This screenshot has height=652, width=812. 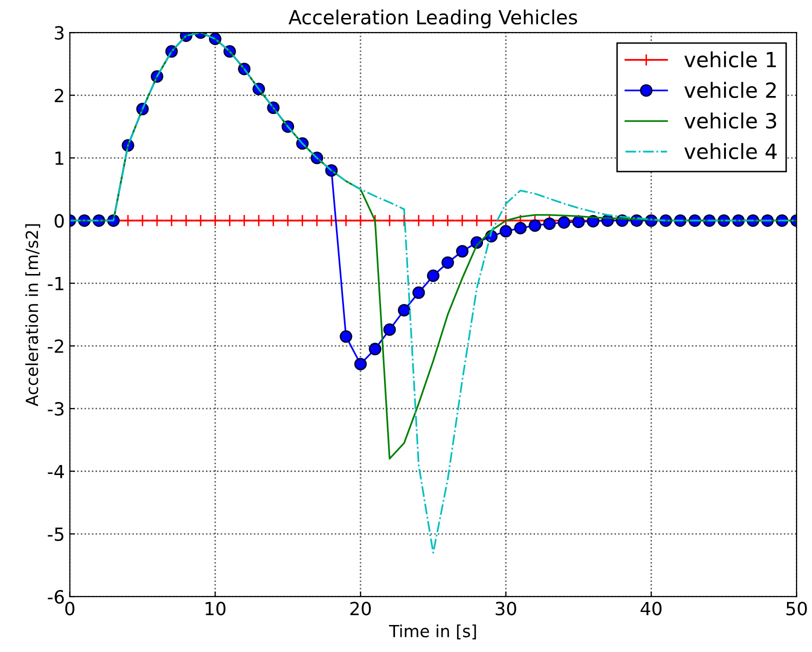 I want to click on y-tick-label: 3, so click(x=59, y=33).